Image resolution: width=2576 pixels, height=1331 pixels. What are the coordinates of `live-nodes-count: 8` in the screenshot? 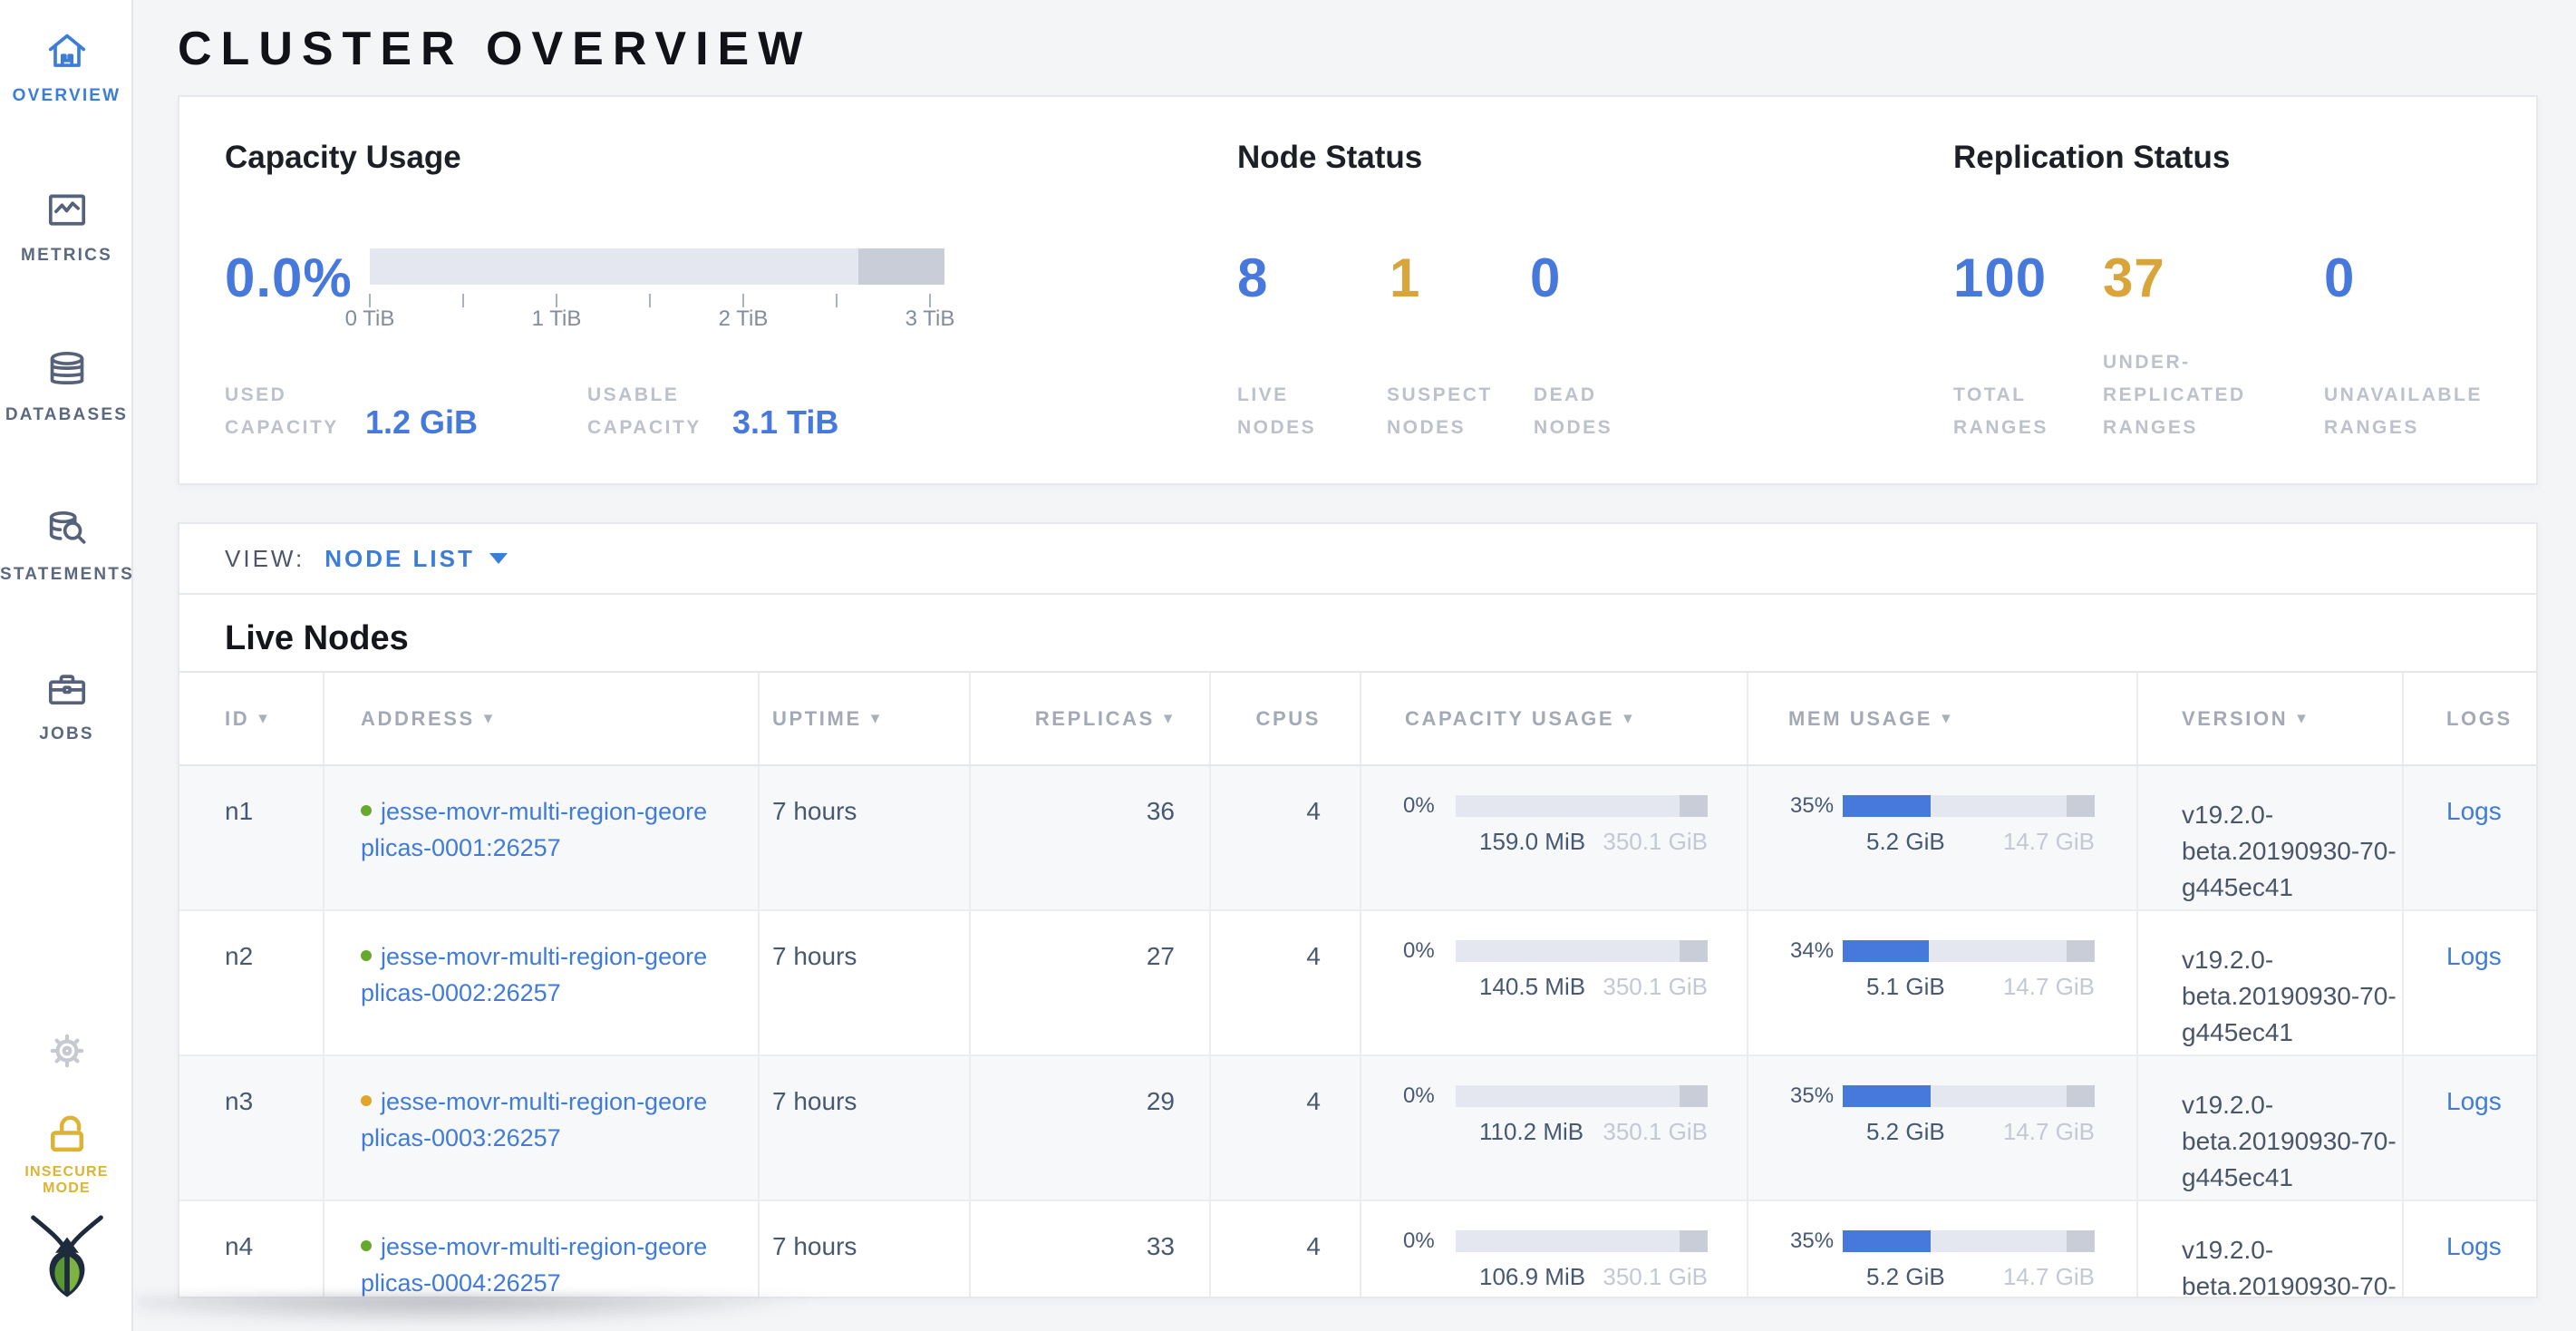 It's located at (1253, 278).